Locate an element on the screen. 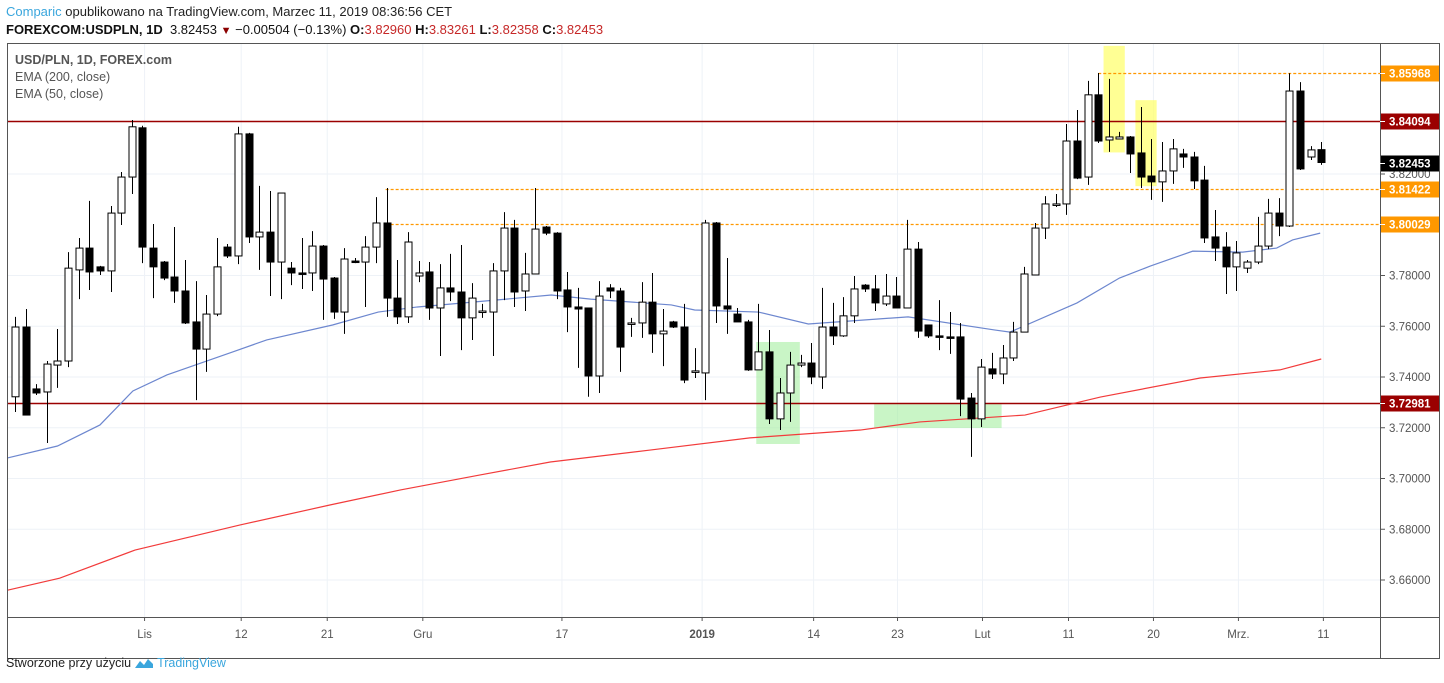  publisher-link: Comparic is located at coordinates (34, 11).